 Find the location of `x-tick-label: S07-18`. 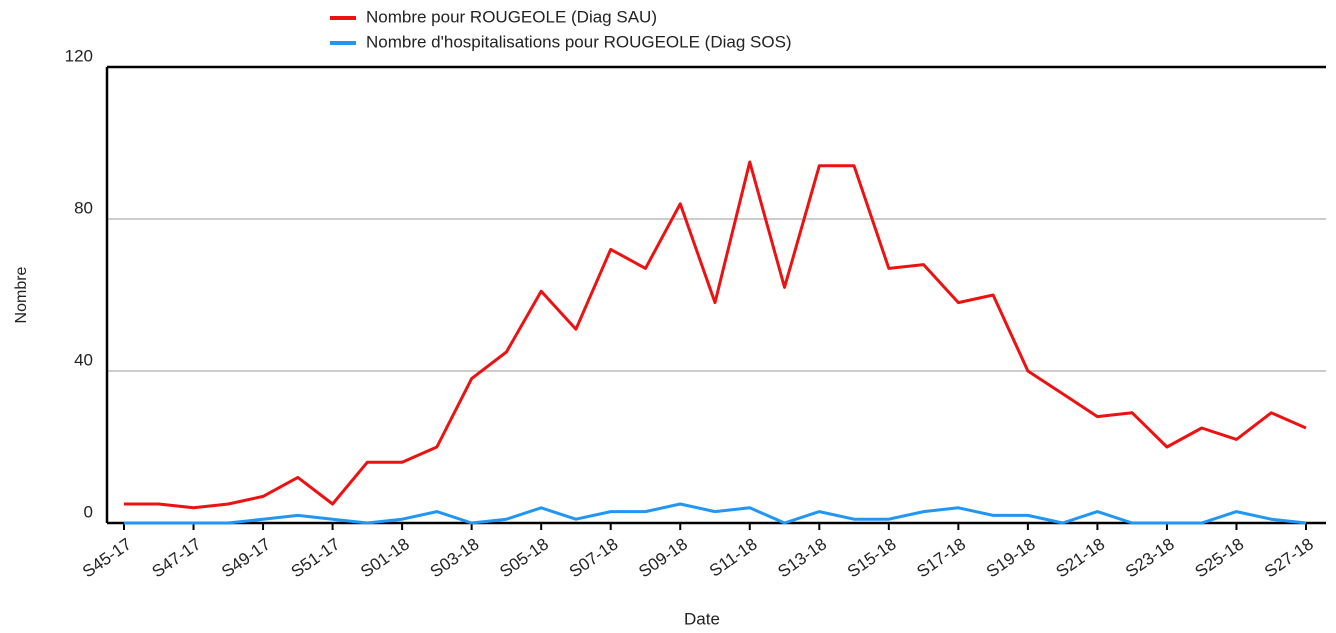

x-tick-label: S07-18 is located at coordinates (594, 557).